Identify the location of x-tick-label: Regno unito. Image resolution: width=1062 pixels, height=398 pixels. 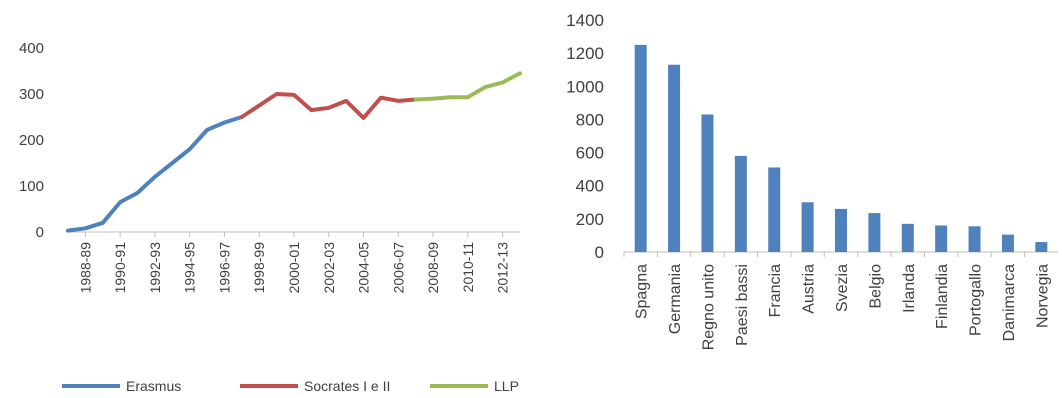
(708, 307).